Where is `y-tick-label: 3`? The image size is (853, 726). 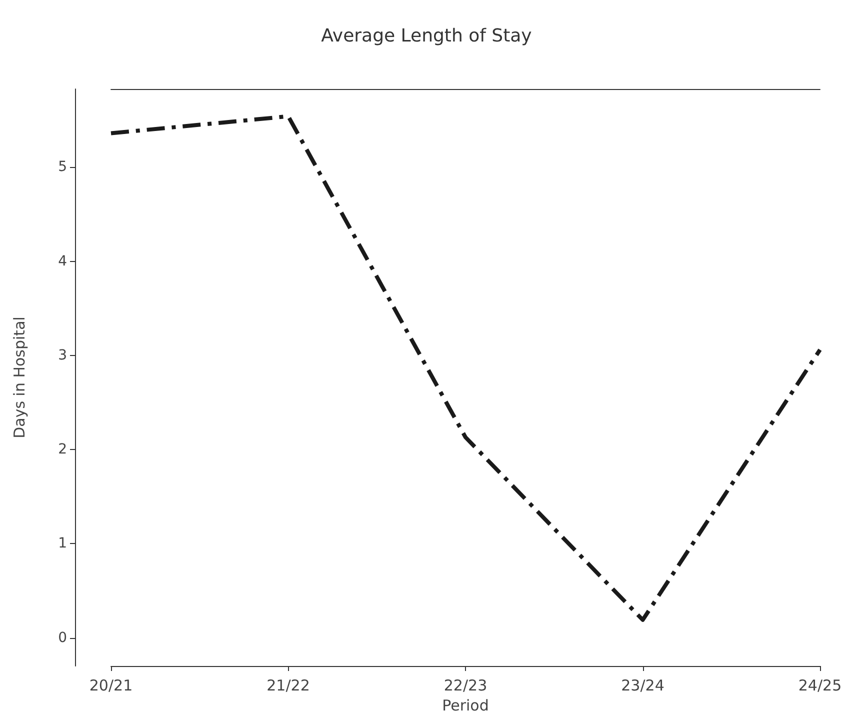
y-tick-label: 3 is located at coordinates (62, 355).